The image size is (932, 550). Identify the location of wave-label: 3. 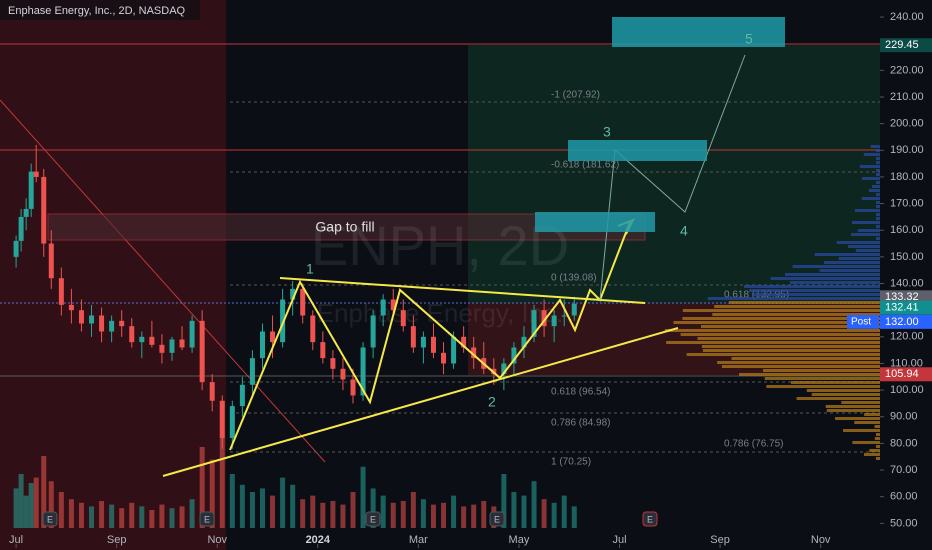
(607, 132).